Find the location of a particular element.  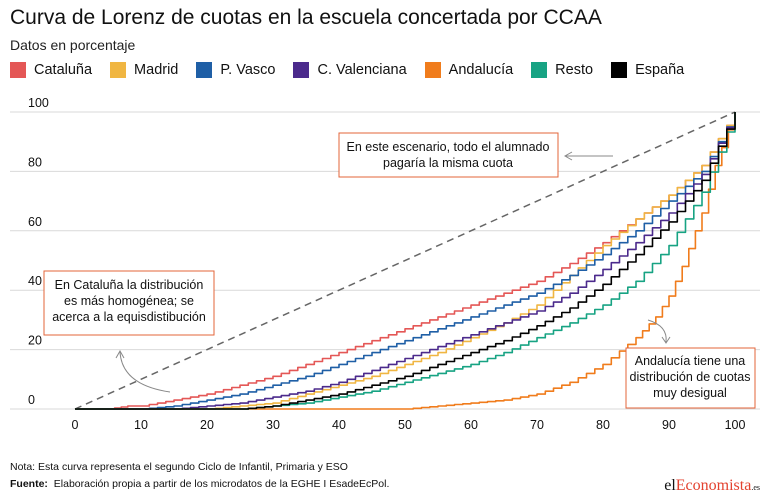

annotation-cat-line1: En Cataluña la distribución is located at coordinates (129, 285).